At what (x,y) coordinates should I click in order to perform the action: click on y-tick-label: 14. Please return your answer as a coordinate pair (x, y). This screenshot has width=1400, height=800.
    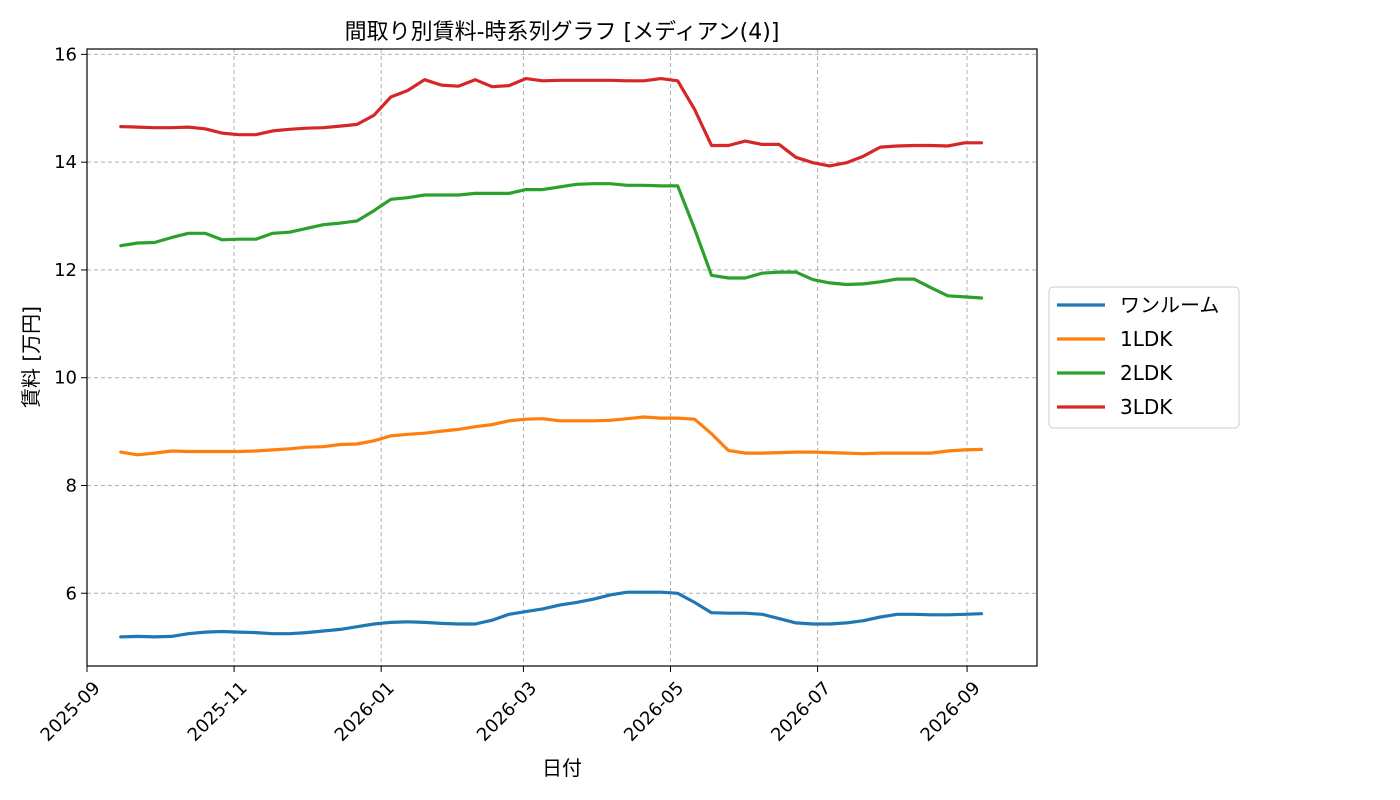
    Looking at the image, I should click on (65, 162).